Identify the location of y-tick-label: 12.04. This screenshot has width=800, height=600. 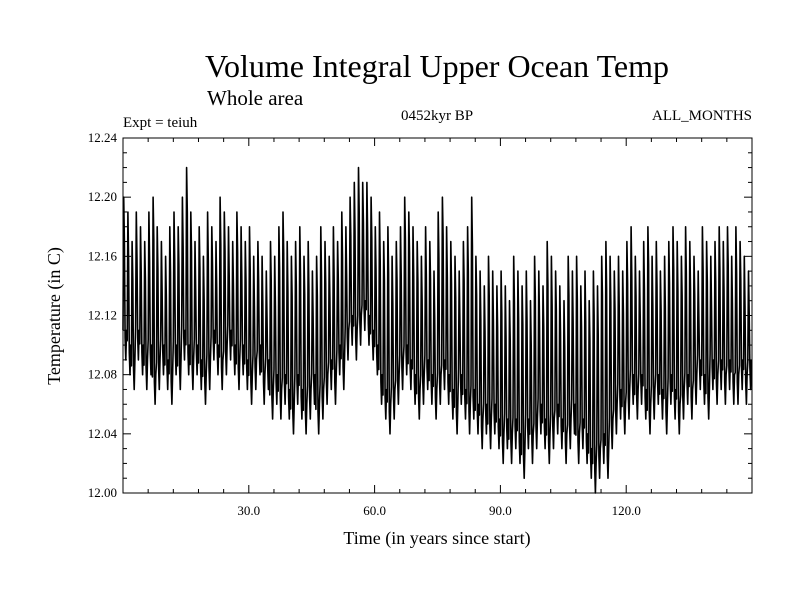
(103, 433).